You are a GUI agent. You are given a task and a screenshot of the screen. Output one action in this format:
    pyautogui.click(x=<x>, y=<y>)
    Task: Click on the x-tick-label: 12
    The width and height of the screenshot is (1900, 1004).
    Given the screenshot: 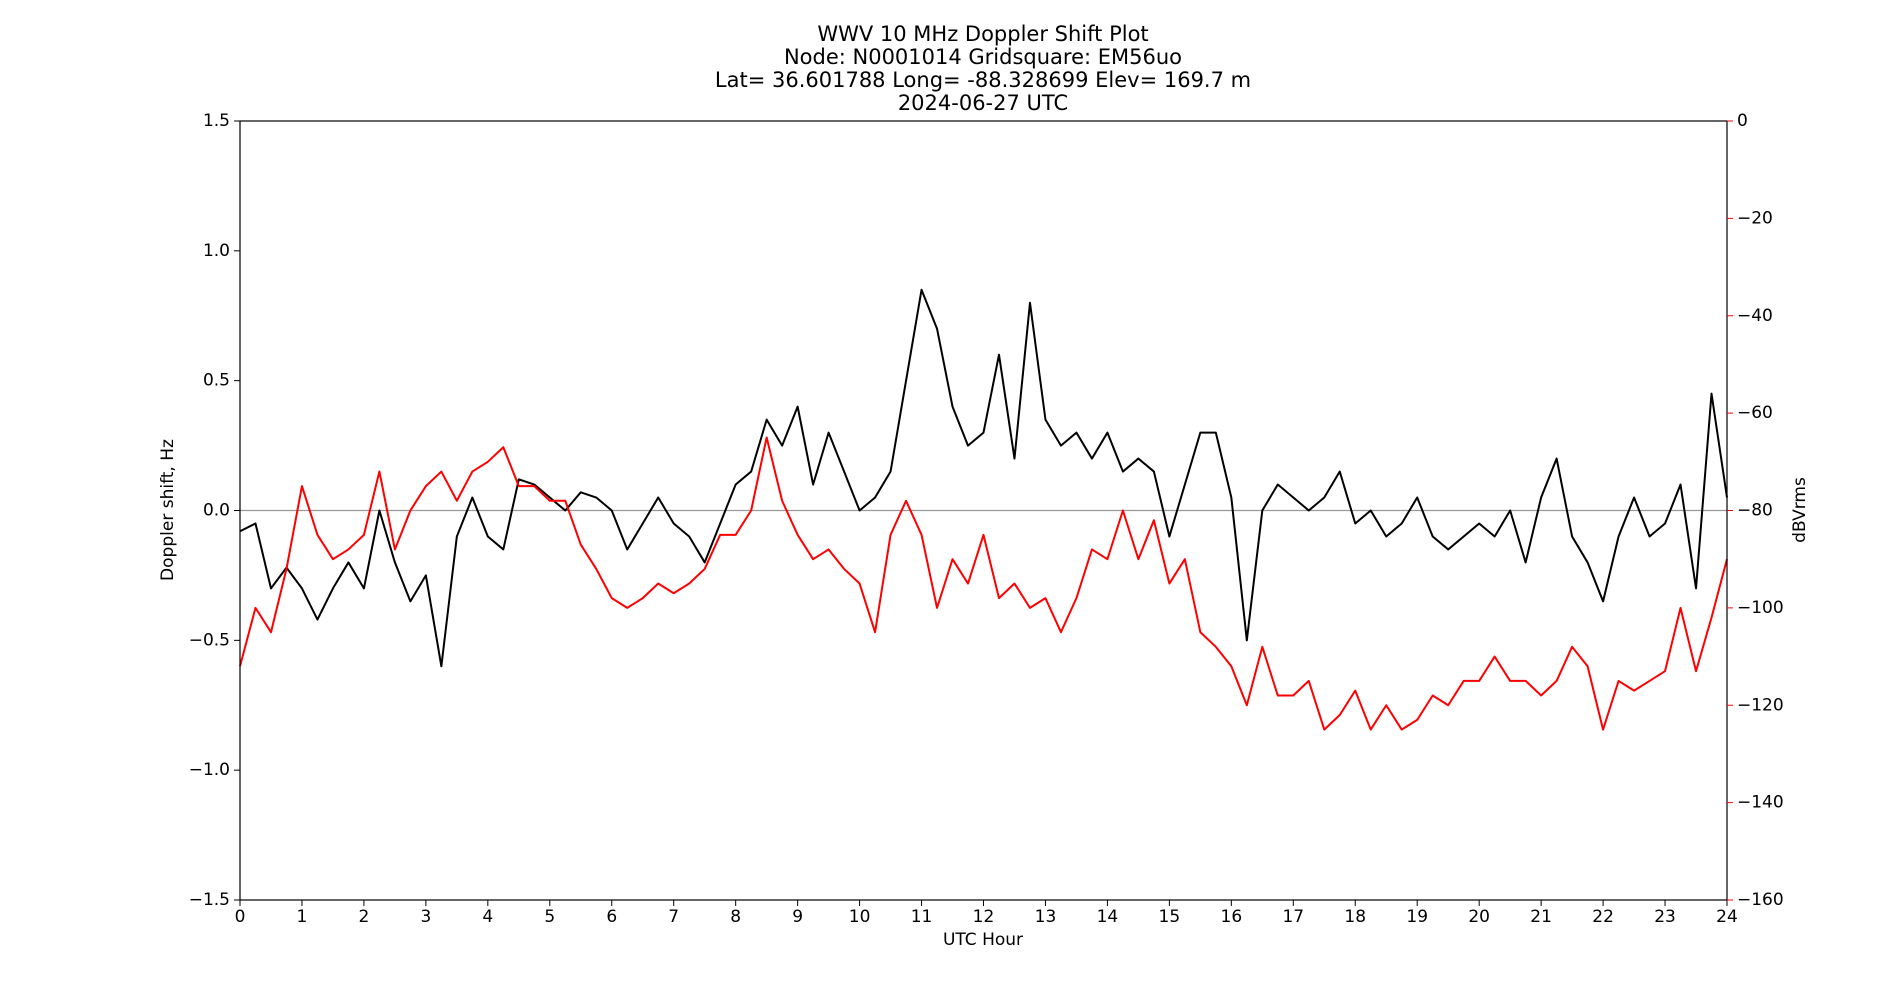 What is the action you would take?
    pyautogui.click(x=984, y=917)
    